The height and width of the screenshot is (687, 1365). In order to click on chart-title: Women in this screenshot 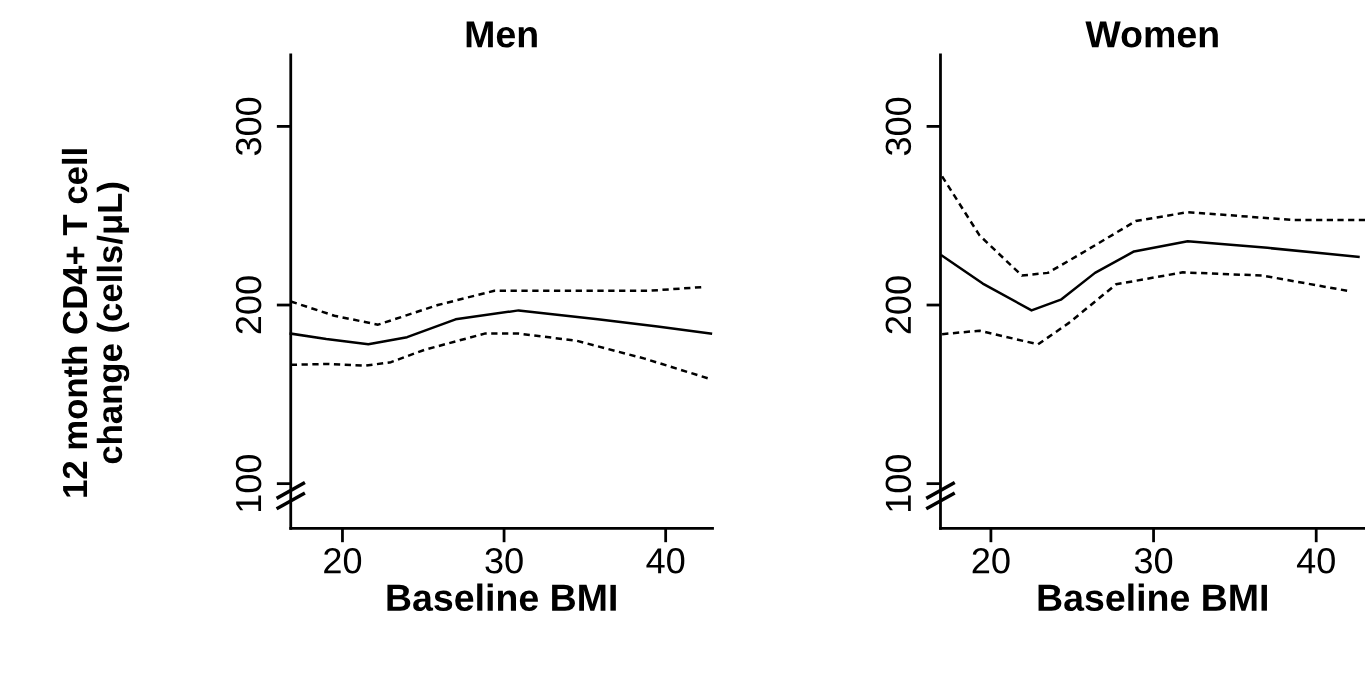, I will do `click(1151, 34)`.